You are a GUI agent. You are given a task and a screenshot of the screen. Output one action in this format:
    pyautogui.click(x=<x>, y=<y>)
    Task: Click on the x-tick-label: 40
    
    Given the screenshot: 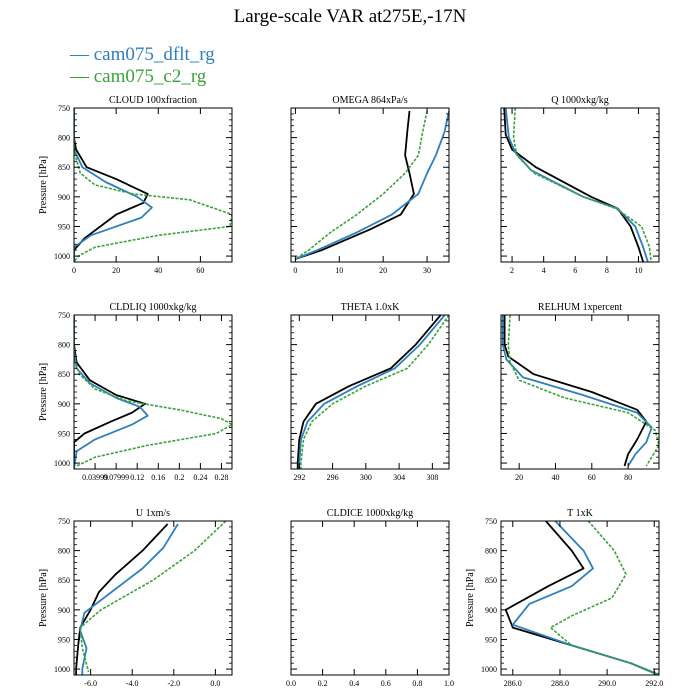 What is the action you would take?
    pyautogui.click(x=555, y=477)
    